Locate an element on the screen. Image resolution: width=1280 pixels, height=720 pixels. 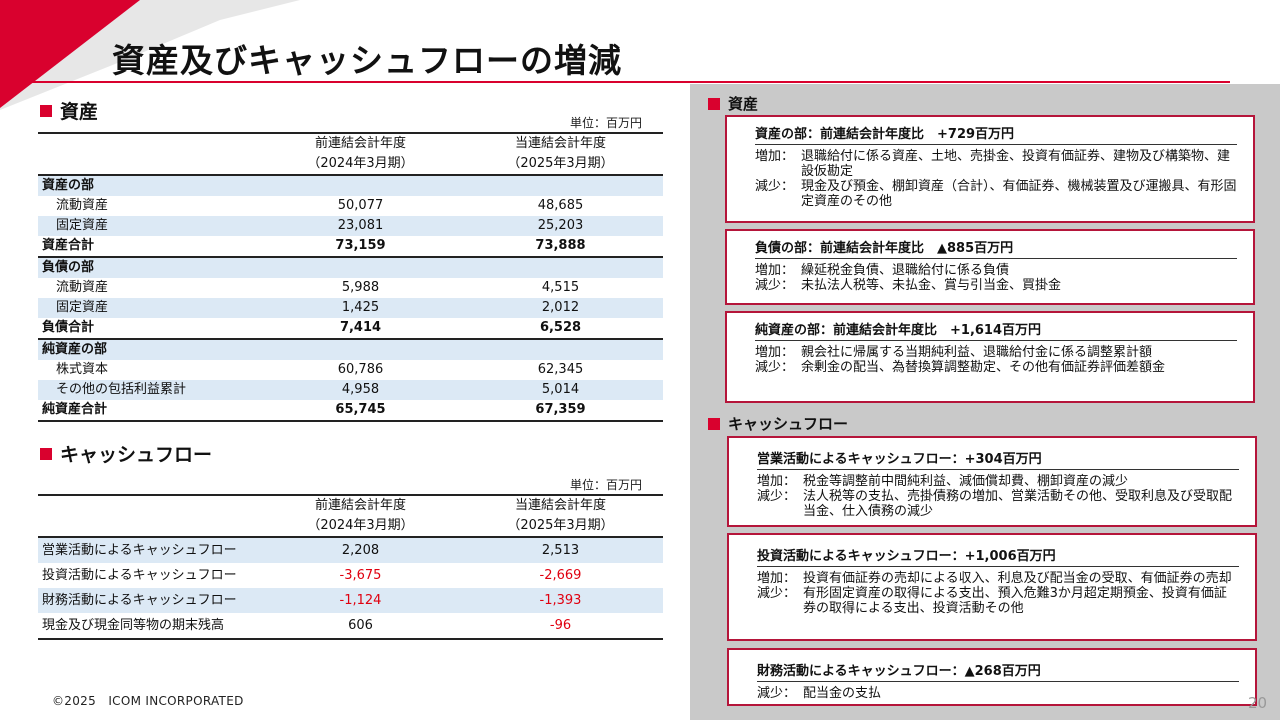
change-detail: 配当金の支払 is located at coordinates (842, 693).